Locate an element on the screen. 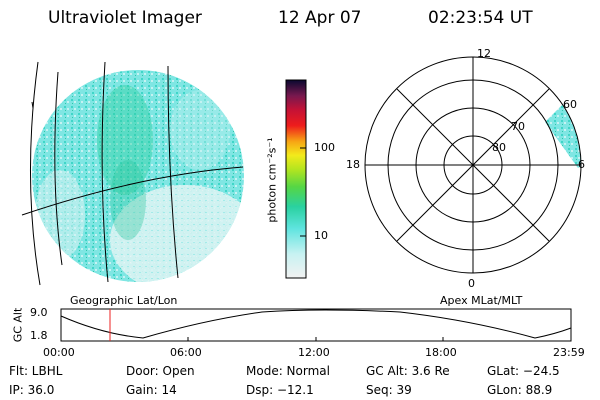  info-glat: GLat: −24.5 is located at coordinates (523, 371).